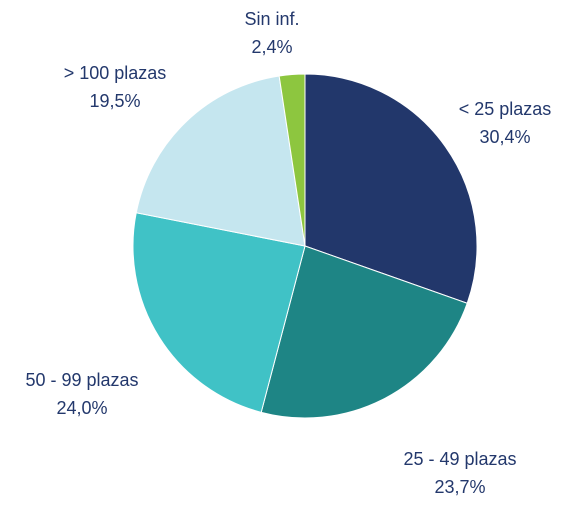 This screenshot has width=576, height=506. What do you see at coordinates (459, 459) in the screenshot?
I see `slice-label: 25 - 49 plazas` at bounding box center [459, 459].